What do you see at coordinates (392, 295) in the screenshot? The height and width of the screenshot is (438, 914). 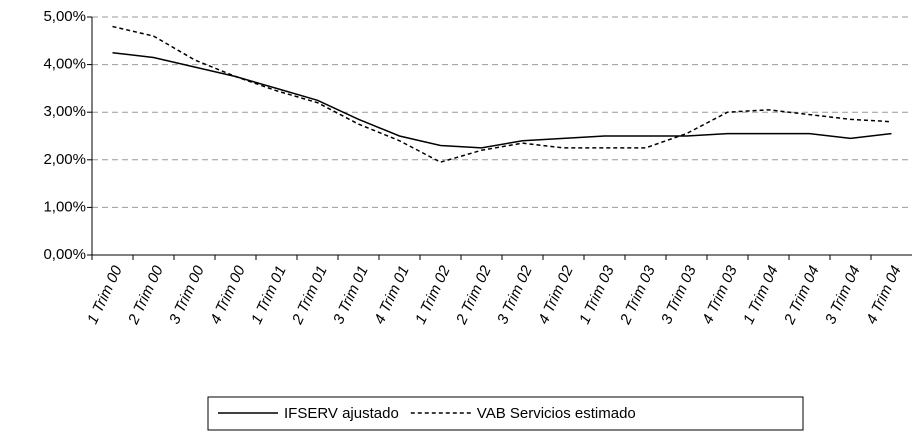 I see `x-tick-label: 4 Trim 01` at bounding box center [392, 295].